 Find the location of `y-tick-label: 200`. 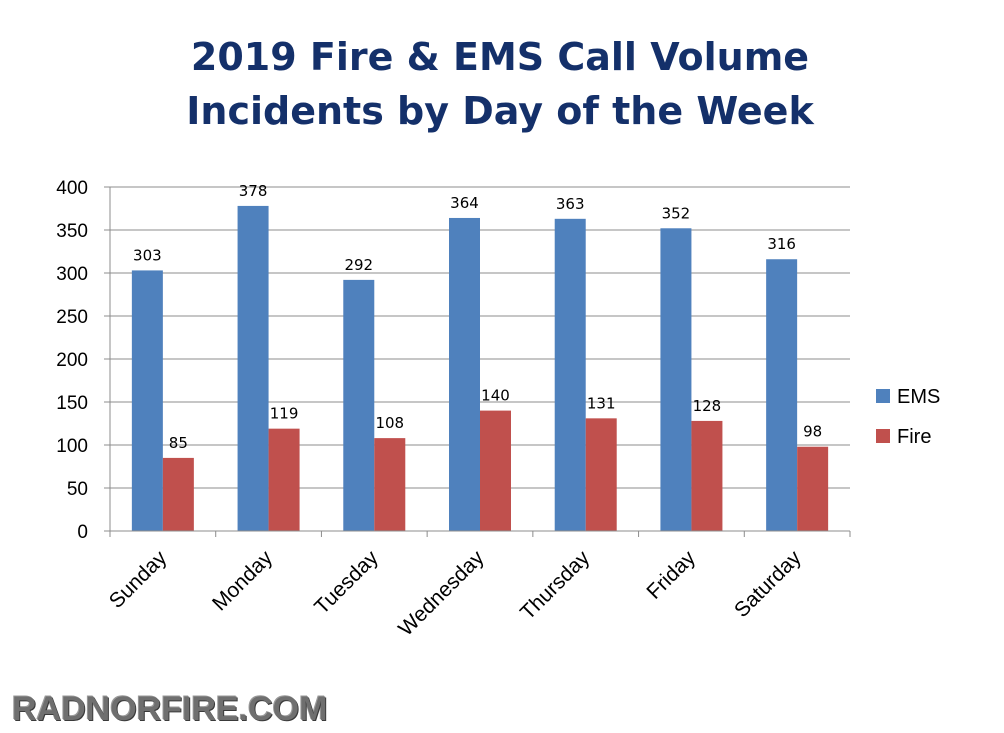

y-tick-label: 200 is located at coordinates (72, 360).